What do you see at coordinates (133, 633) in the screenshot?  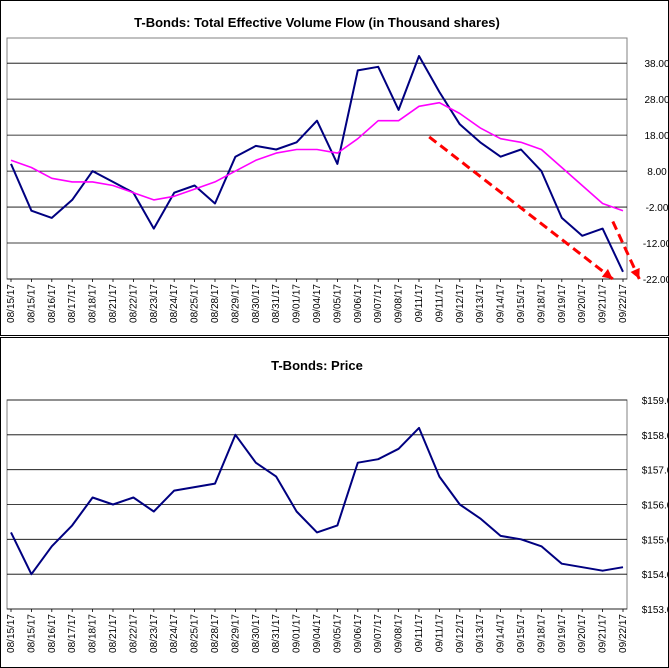 I see `price-x-tick-label: 08/22/17` at bounding box center [133, 633].